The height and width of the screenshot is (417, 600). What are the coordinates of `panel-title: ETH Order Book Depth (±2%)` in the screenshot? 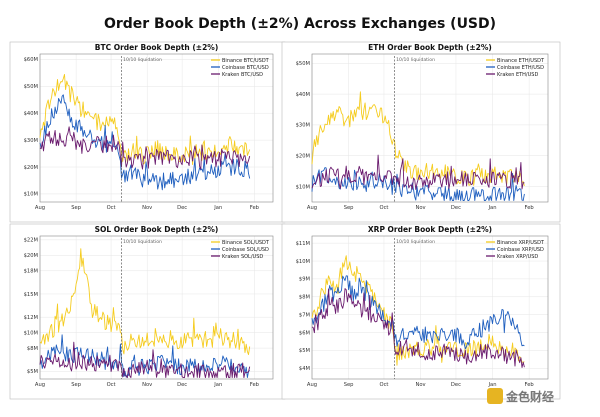 It's located at (430, 47).